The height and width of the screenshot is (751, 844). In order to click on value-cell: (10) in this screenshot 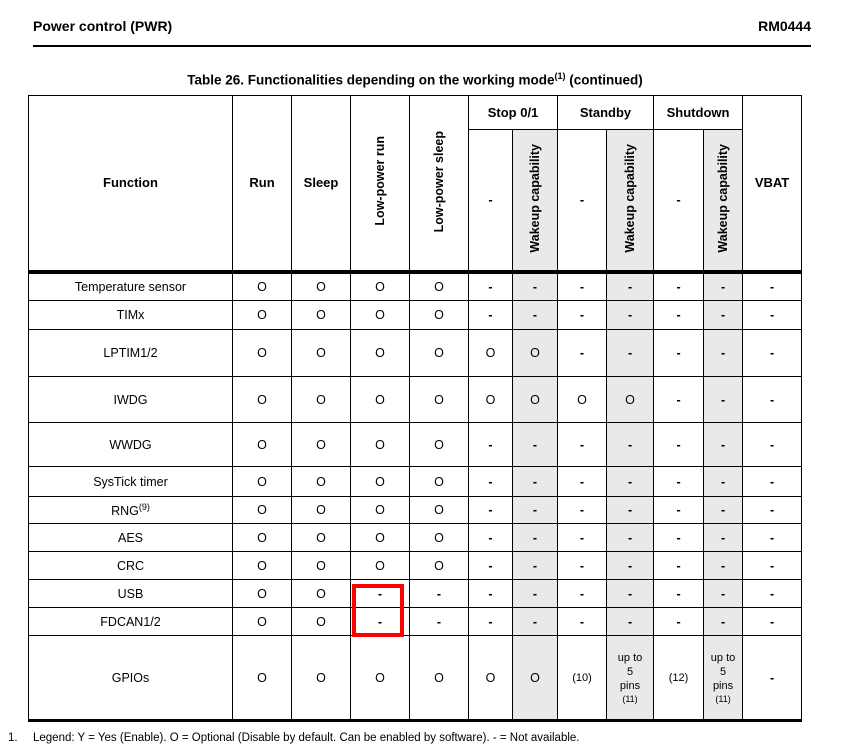, I will do `click(582, 678)`.